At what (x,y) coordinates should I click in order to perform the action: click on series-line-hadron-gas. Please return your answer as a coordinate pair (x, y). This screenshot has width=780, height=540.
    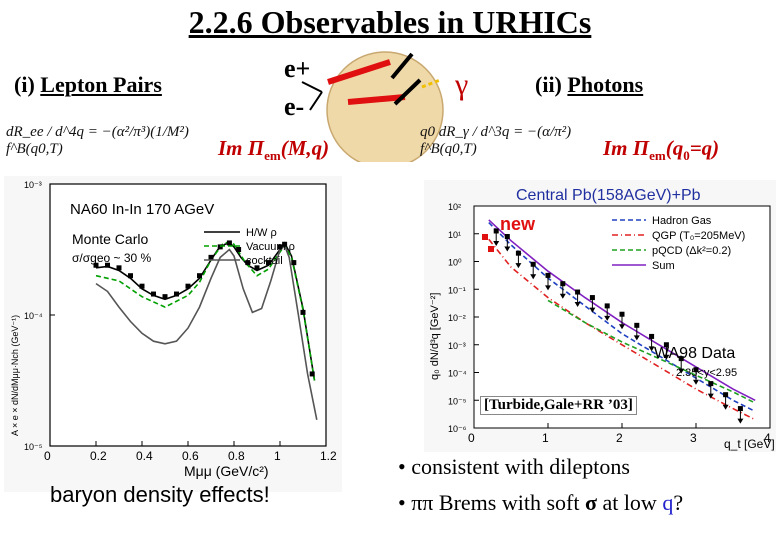
    Looking at the image, I should click on (622, 317).